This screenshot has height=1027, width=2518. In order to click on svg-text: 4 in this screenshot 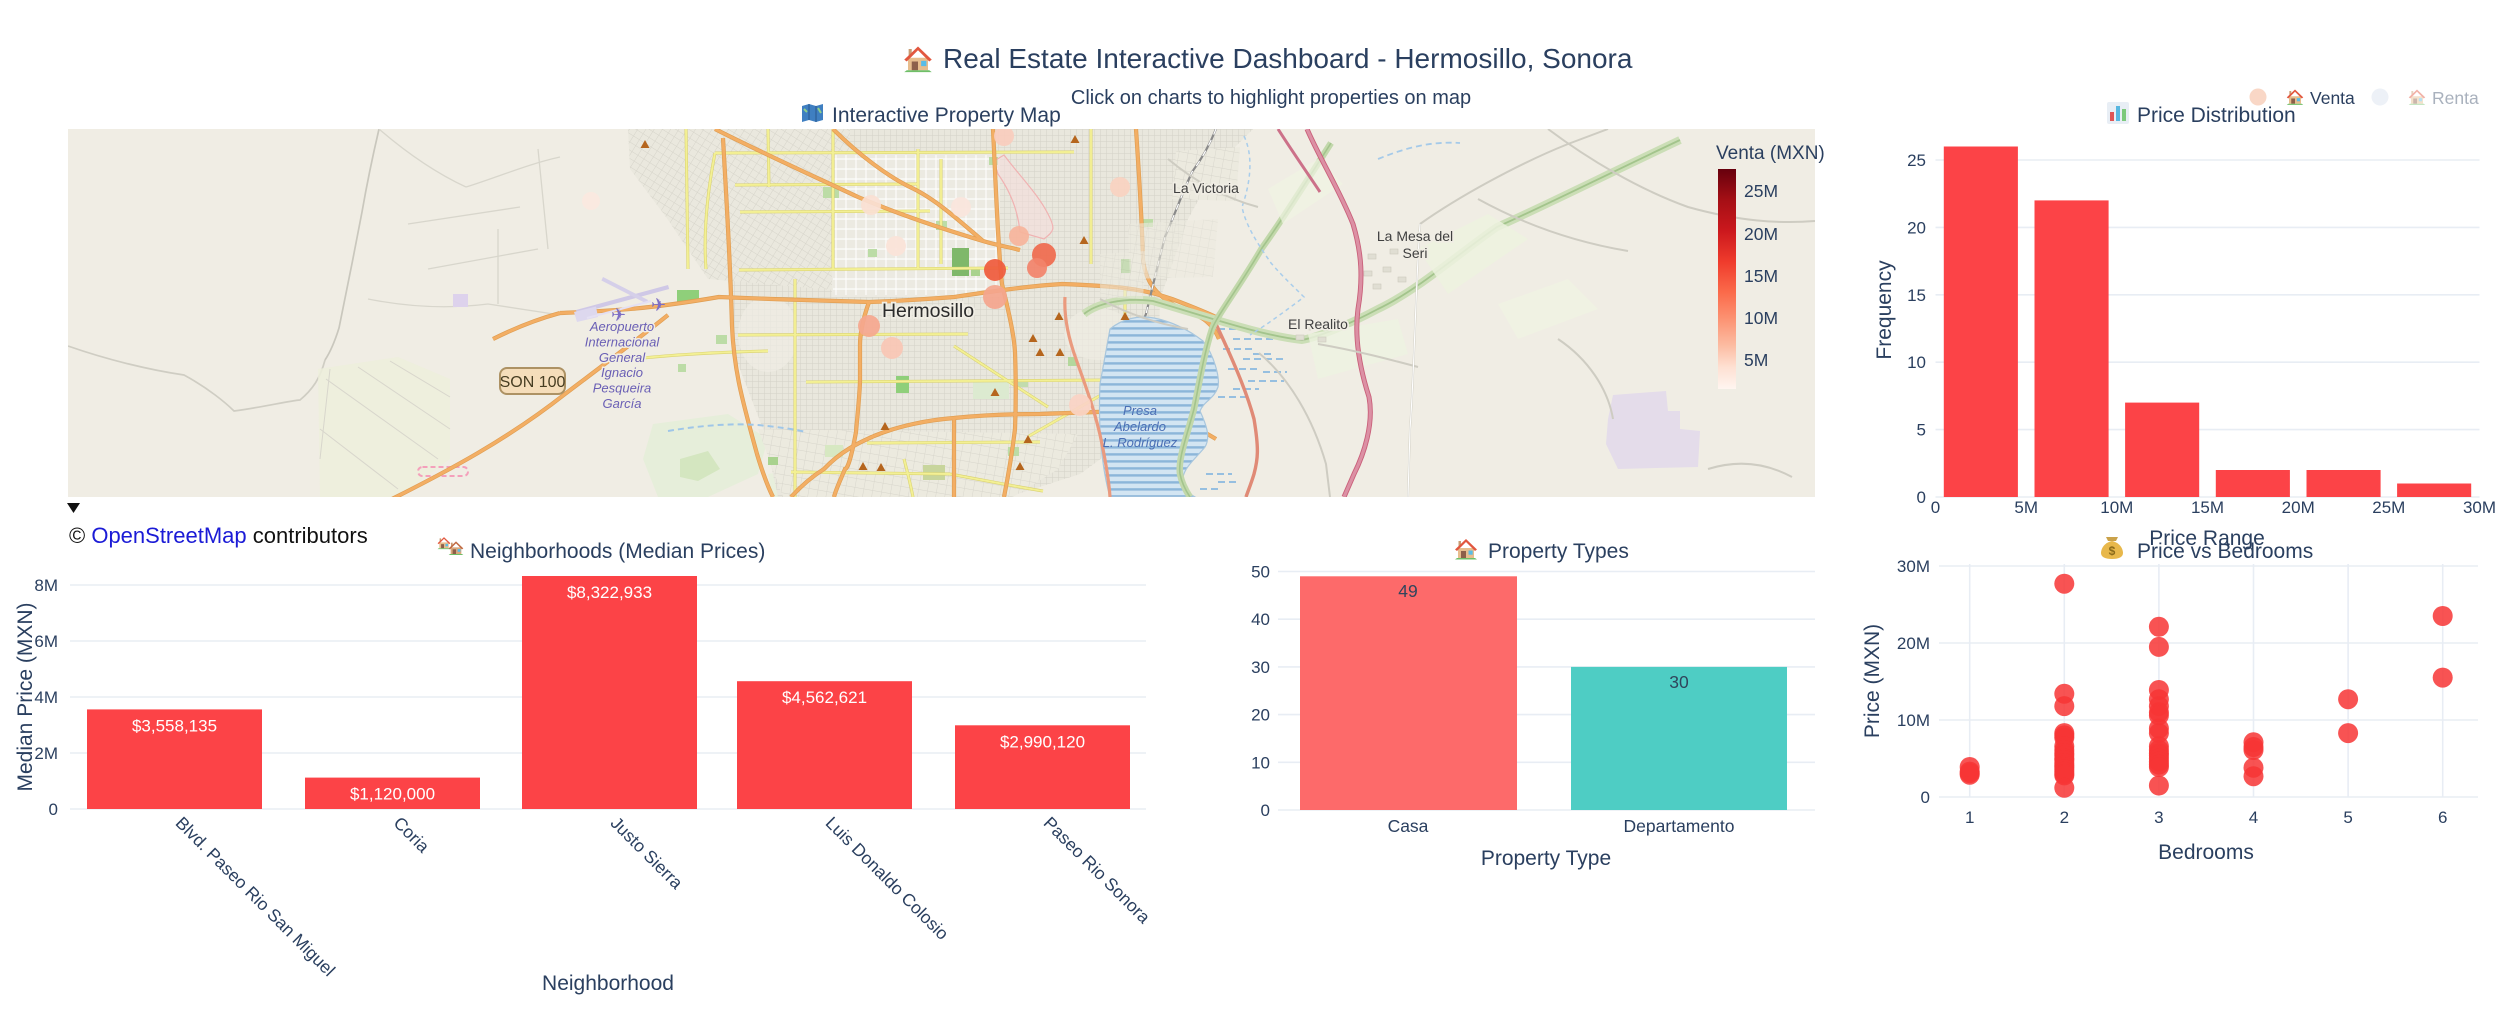, I will do `click(2253, 817)`.